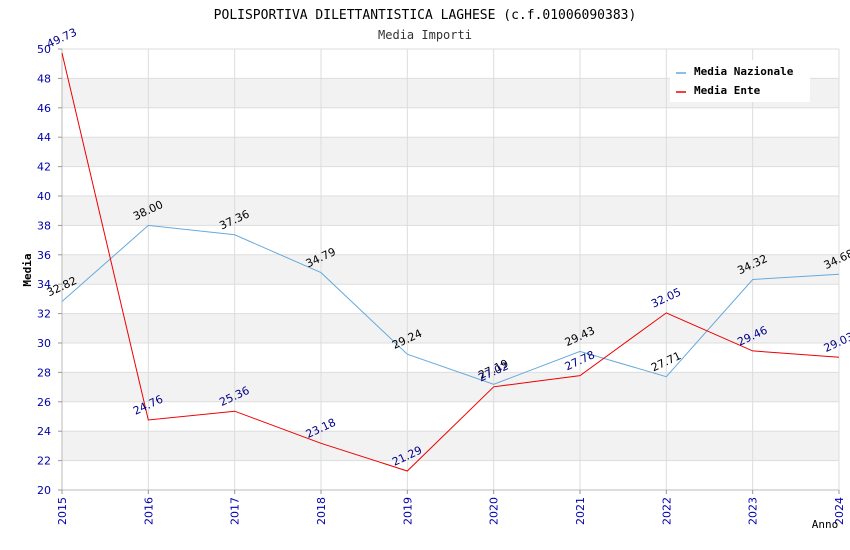 The image size is (850, 550). I want to click on x-tick-label-2017: 2017, so click(235, 511).